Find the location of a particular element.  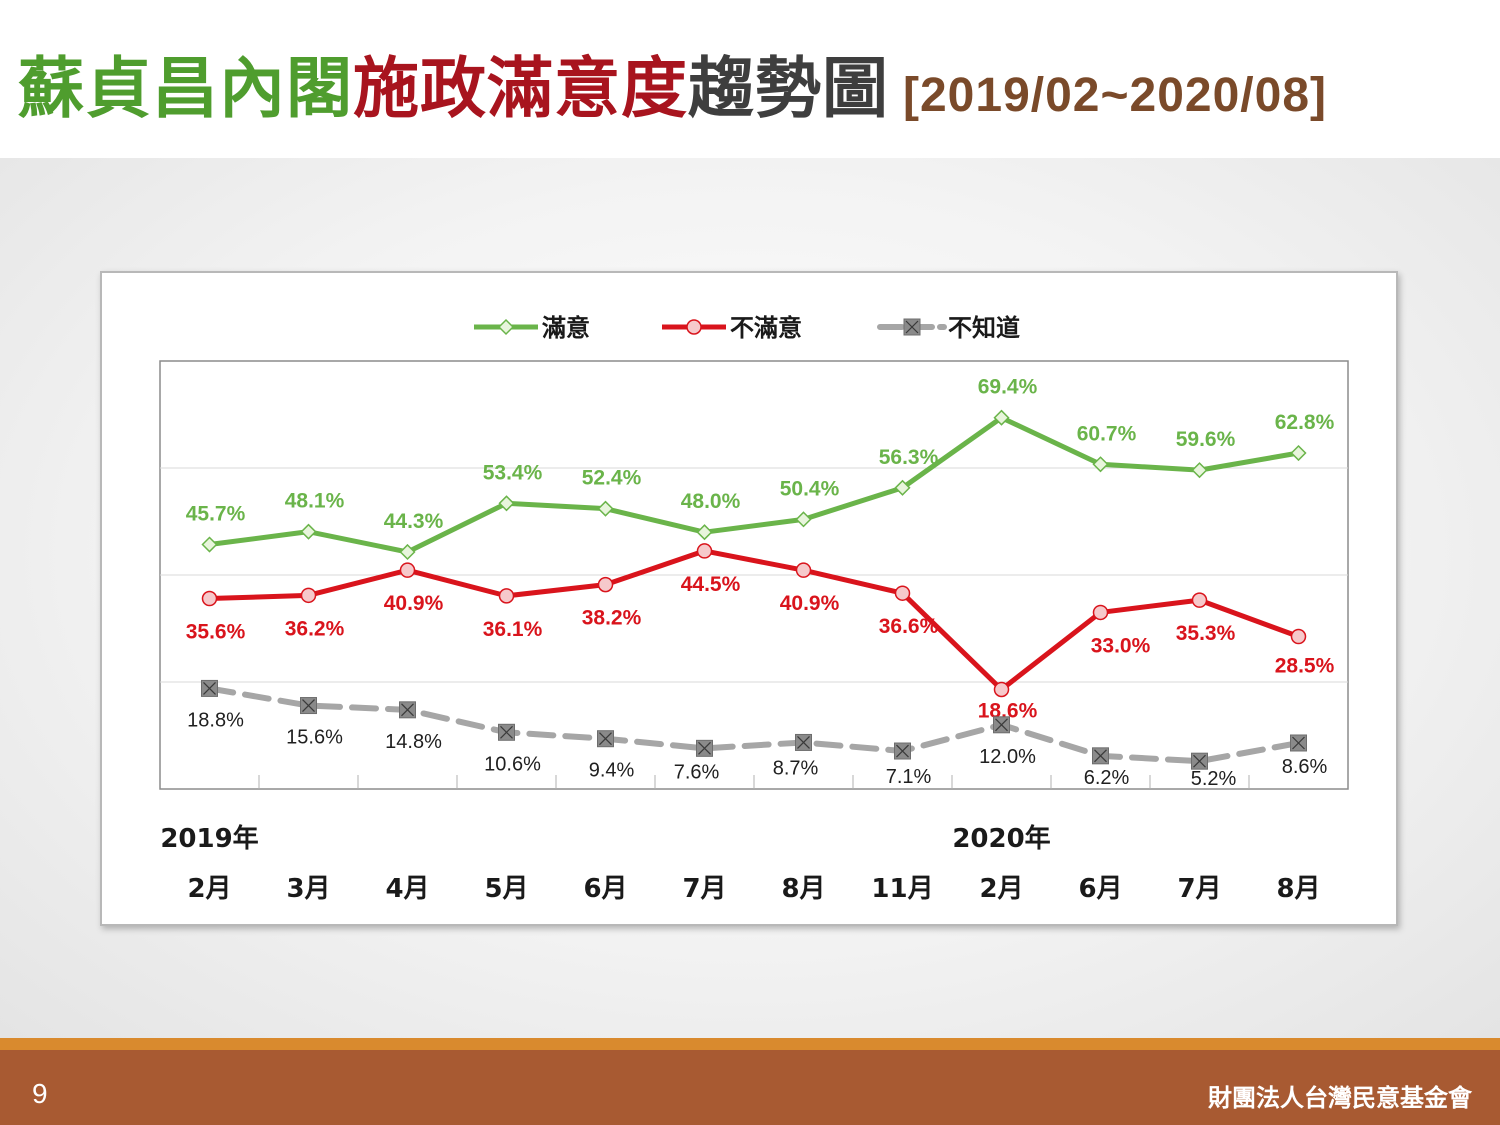

data-label: 14.8% is located at coordinates (413, 742).